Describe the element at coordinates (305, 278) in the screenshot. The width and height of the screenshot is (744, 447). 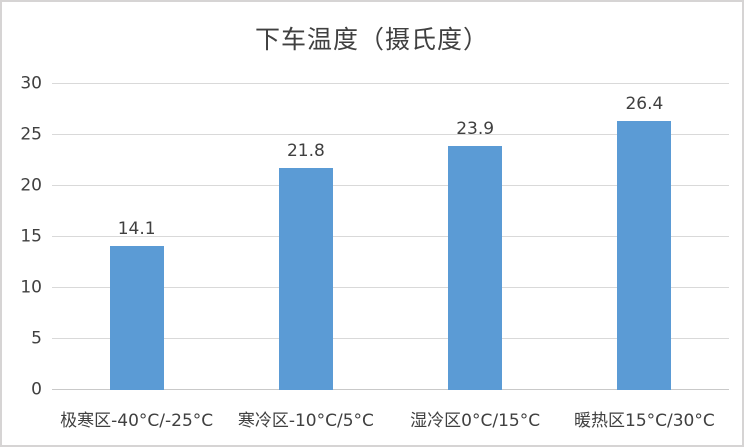
I see `bar-寒冷区-10°C/5°C` at that location.